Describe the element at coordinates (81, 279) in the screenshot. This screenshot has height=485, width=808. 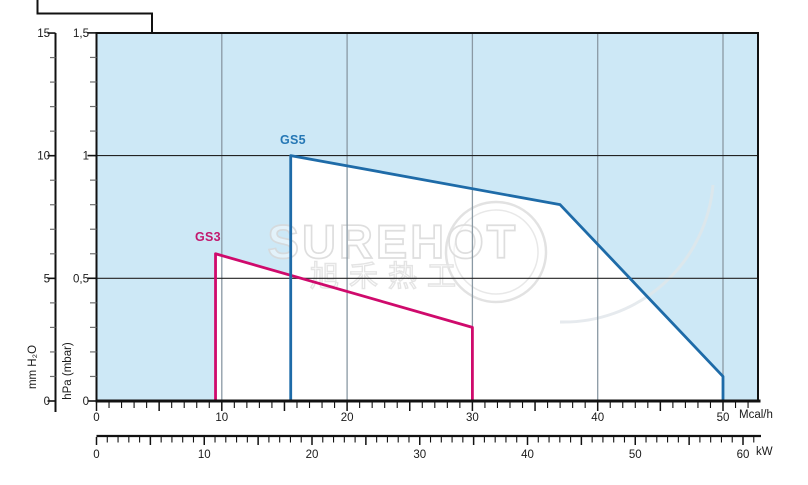
I see `hpa-tick-label-0,5: 0,5` at that location.